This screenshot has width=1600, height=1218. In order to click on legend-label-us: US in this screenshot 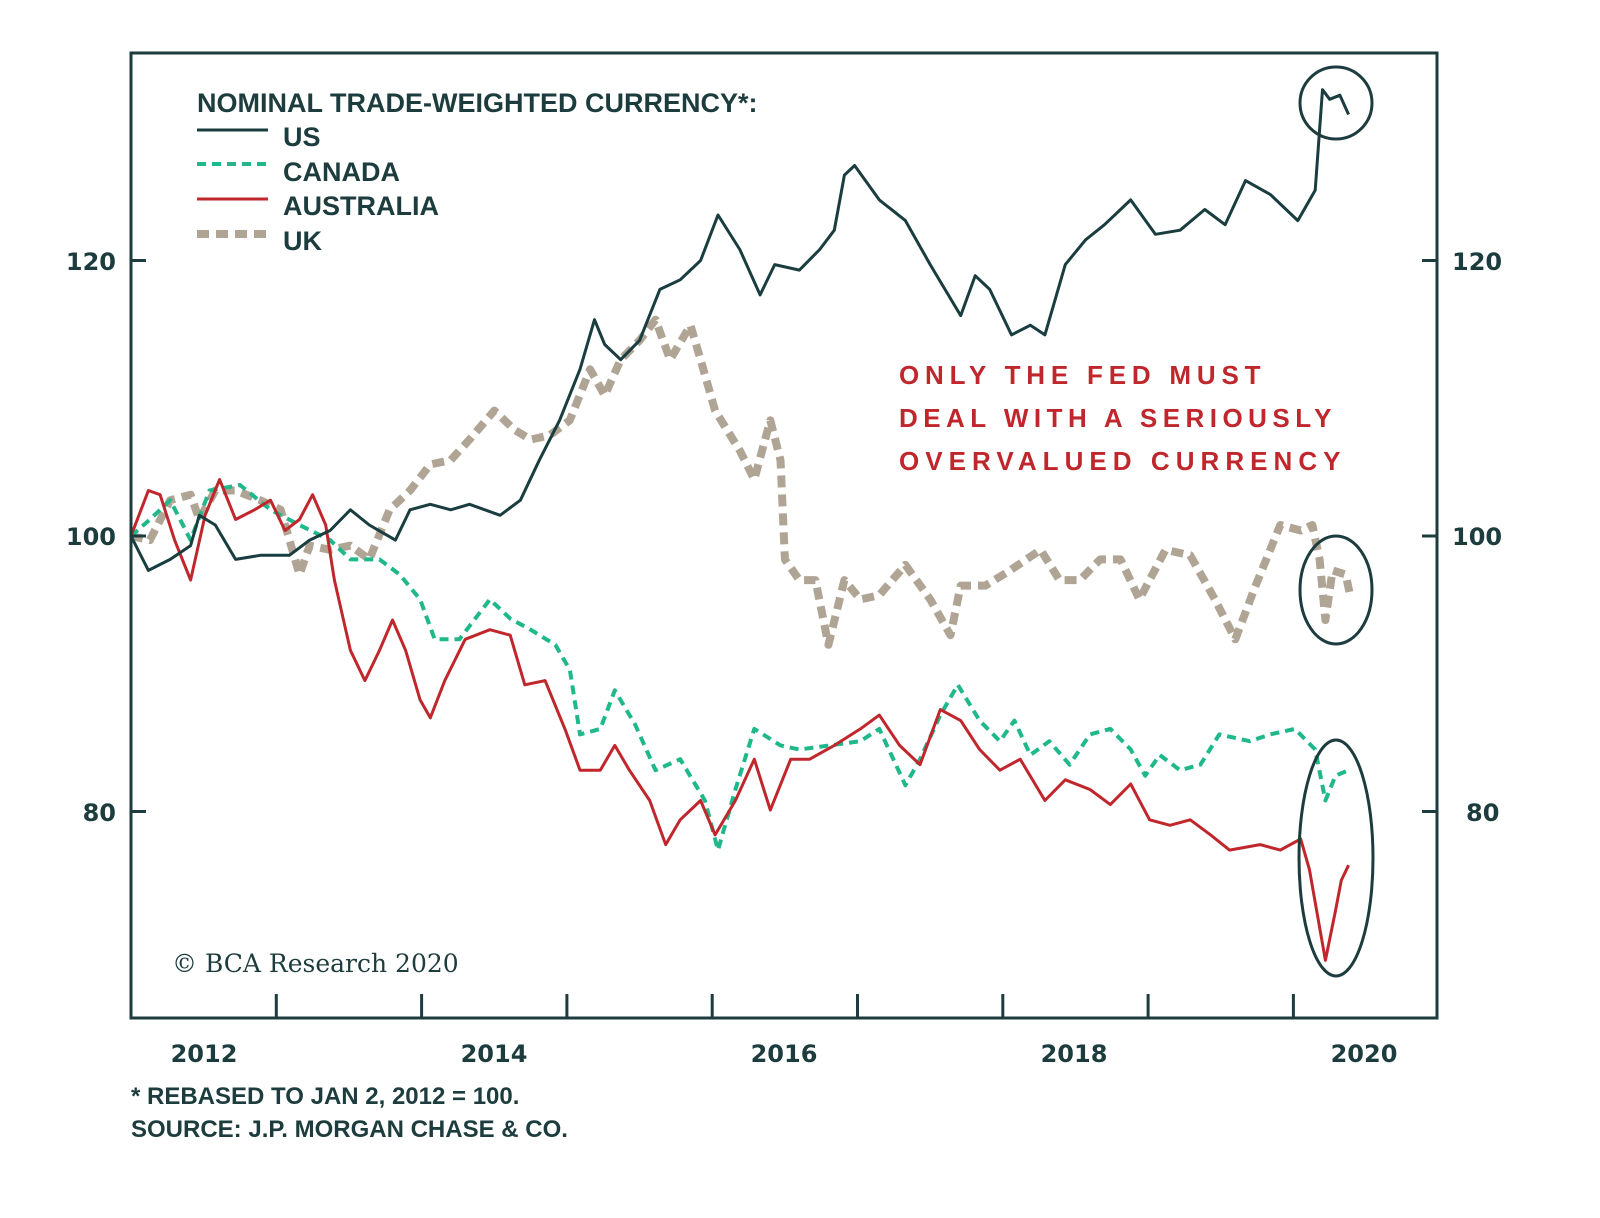, I will do `click(302, 137)`.